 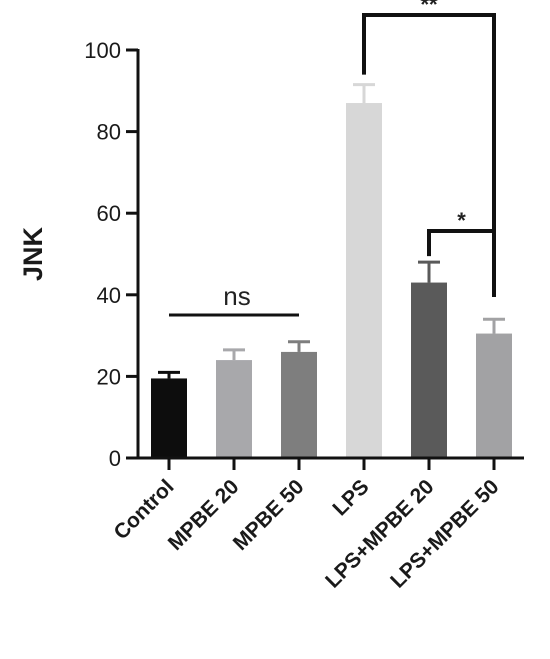 What do you see at coordinates (461, 220) in the screenshot?
I see `significance-label: *` at bounding box center [461, 220].